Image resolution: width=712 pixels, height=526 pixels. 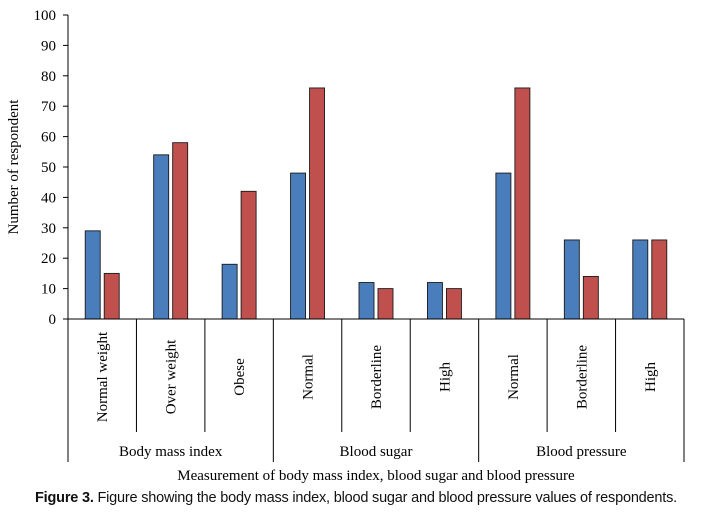 What do you see at coordinates (48, 198) in the screenshot?
I see `y-tick-label: 40` at bounding box center [48, 198].